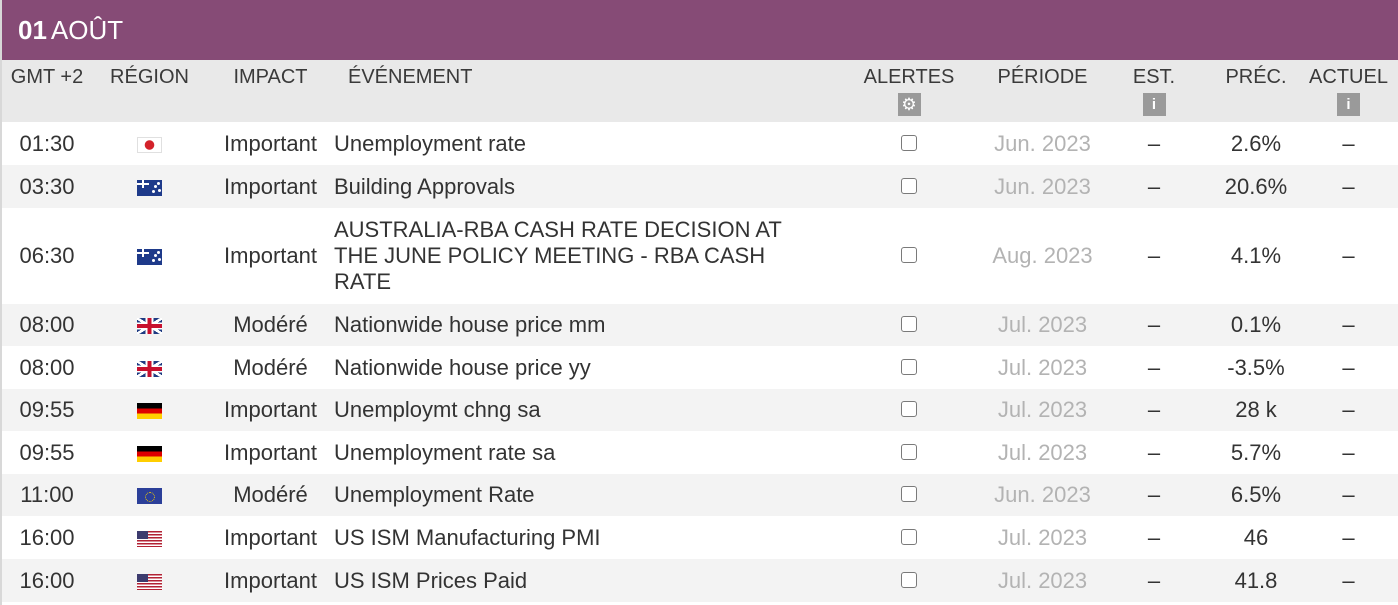  What do you see at coordinates (410, 77) in the screenshot?
I see `col-header-event: ÉVÉNEMENT` at bounding box center [410, 77].